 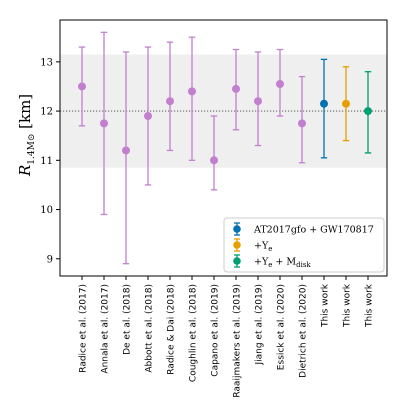 I want to click on x-tick-label: Essick et al. (2020), so click(x=282, y=327).